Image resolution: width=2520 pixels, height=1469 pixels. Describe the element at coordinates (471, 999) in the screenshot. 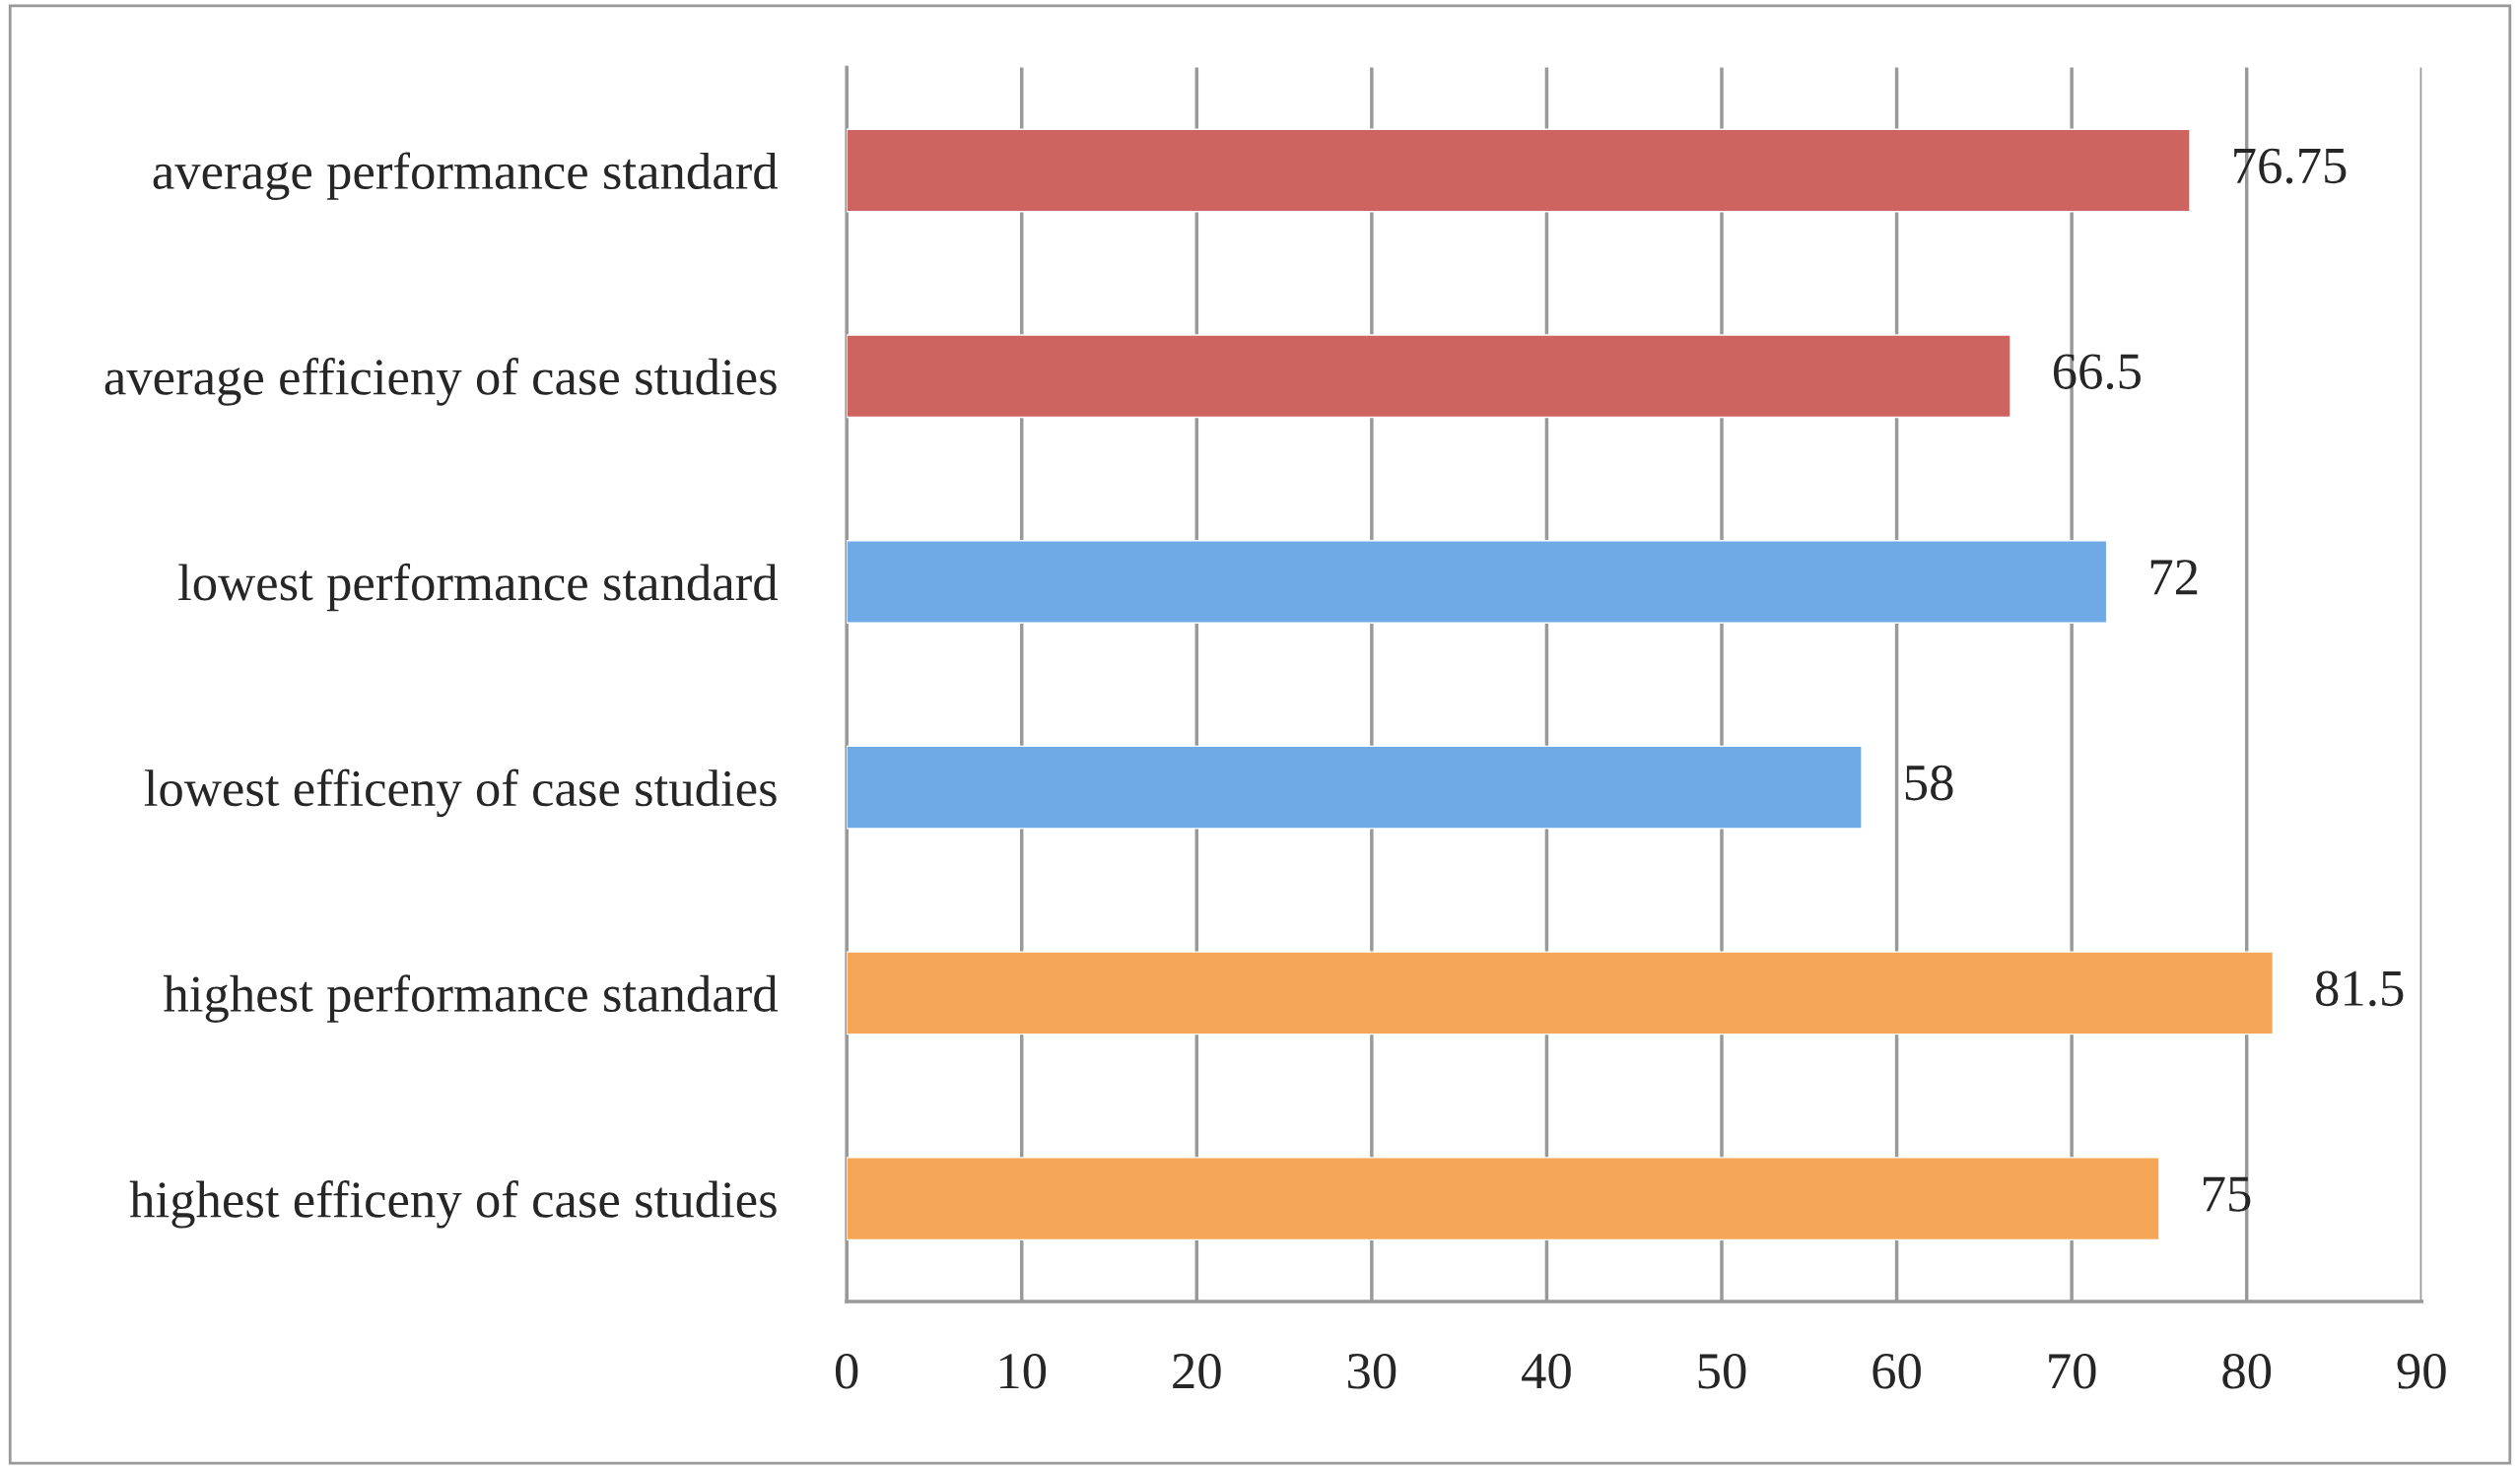

I see `y-tick-label: highest performance standard` at that location.